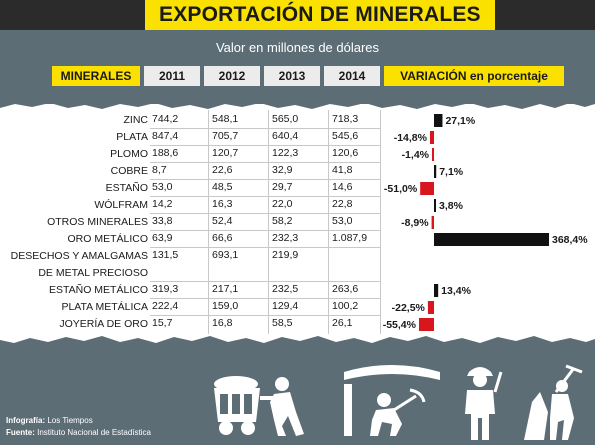 The height and width of the screenshot is (445, 595). Describe the element at coordinates (285, 136) in the screenshot. I see `table-cell: 640,4` at that location.